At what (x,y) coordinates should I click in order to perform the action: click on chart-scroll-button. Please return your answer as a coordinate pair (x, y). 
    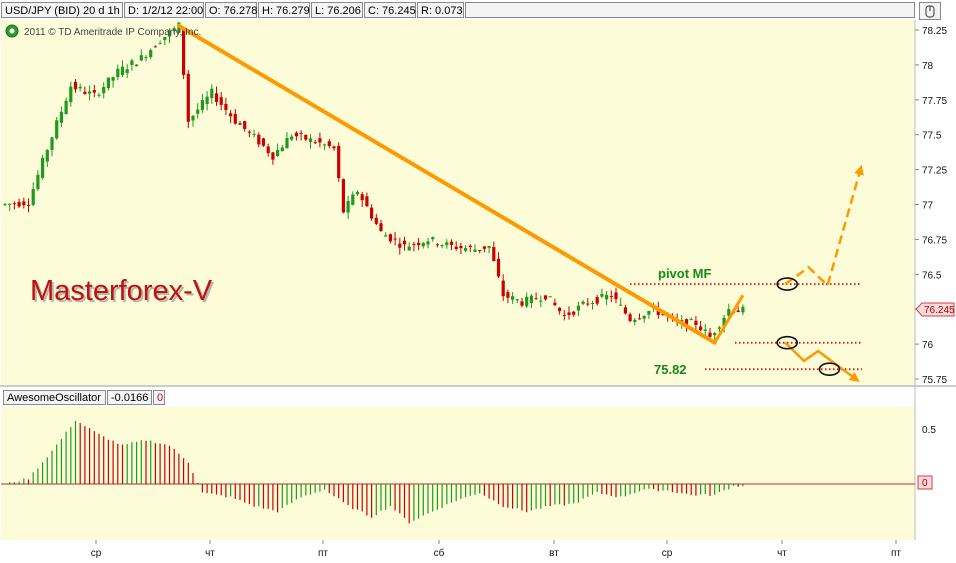
    Looking at the image, I should click on (930, 11).